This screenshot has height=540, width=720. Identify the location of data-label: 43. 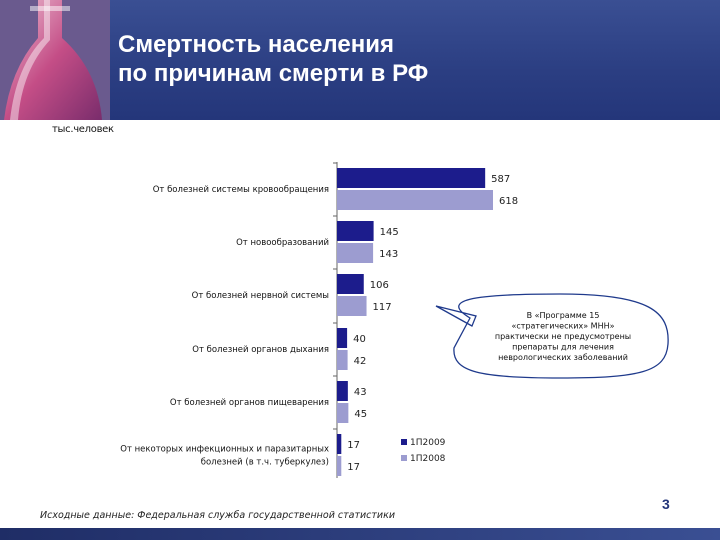
(360, 392).